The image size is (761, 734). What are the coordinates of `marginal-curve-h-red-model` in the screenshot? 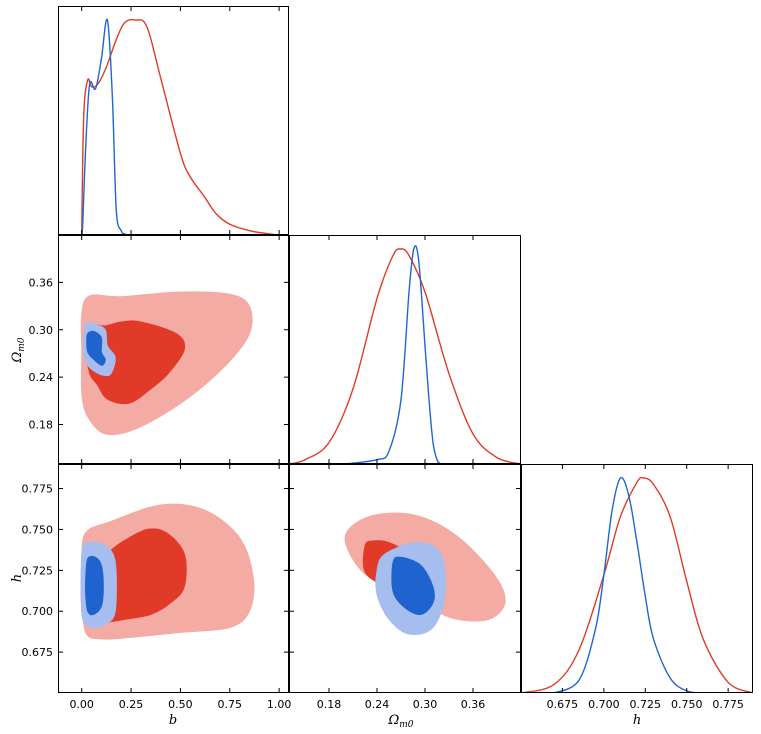 It's located at (637, 584).